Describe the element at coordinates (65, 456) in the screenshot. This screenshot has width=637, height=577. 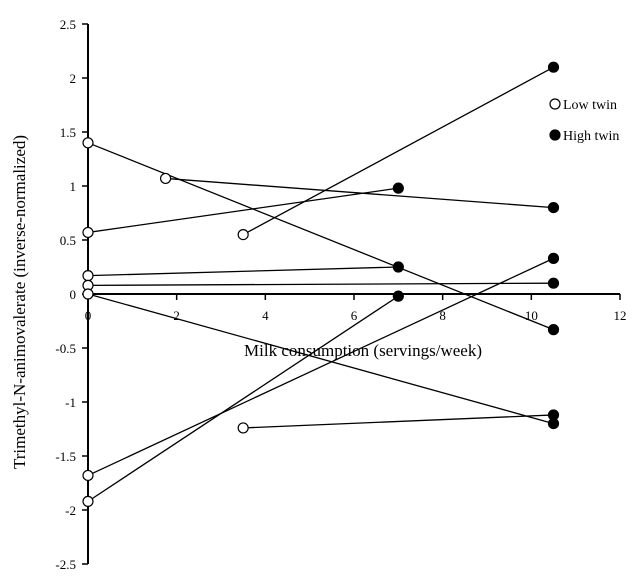
I see `y-tick-label: -1.5` at that location.